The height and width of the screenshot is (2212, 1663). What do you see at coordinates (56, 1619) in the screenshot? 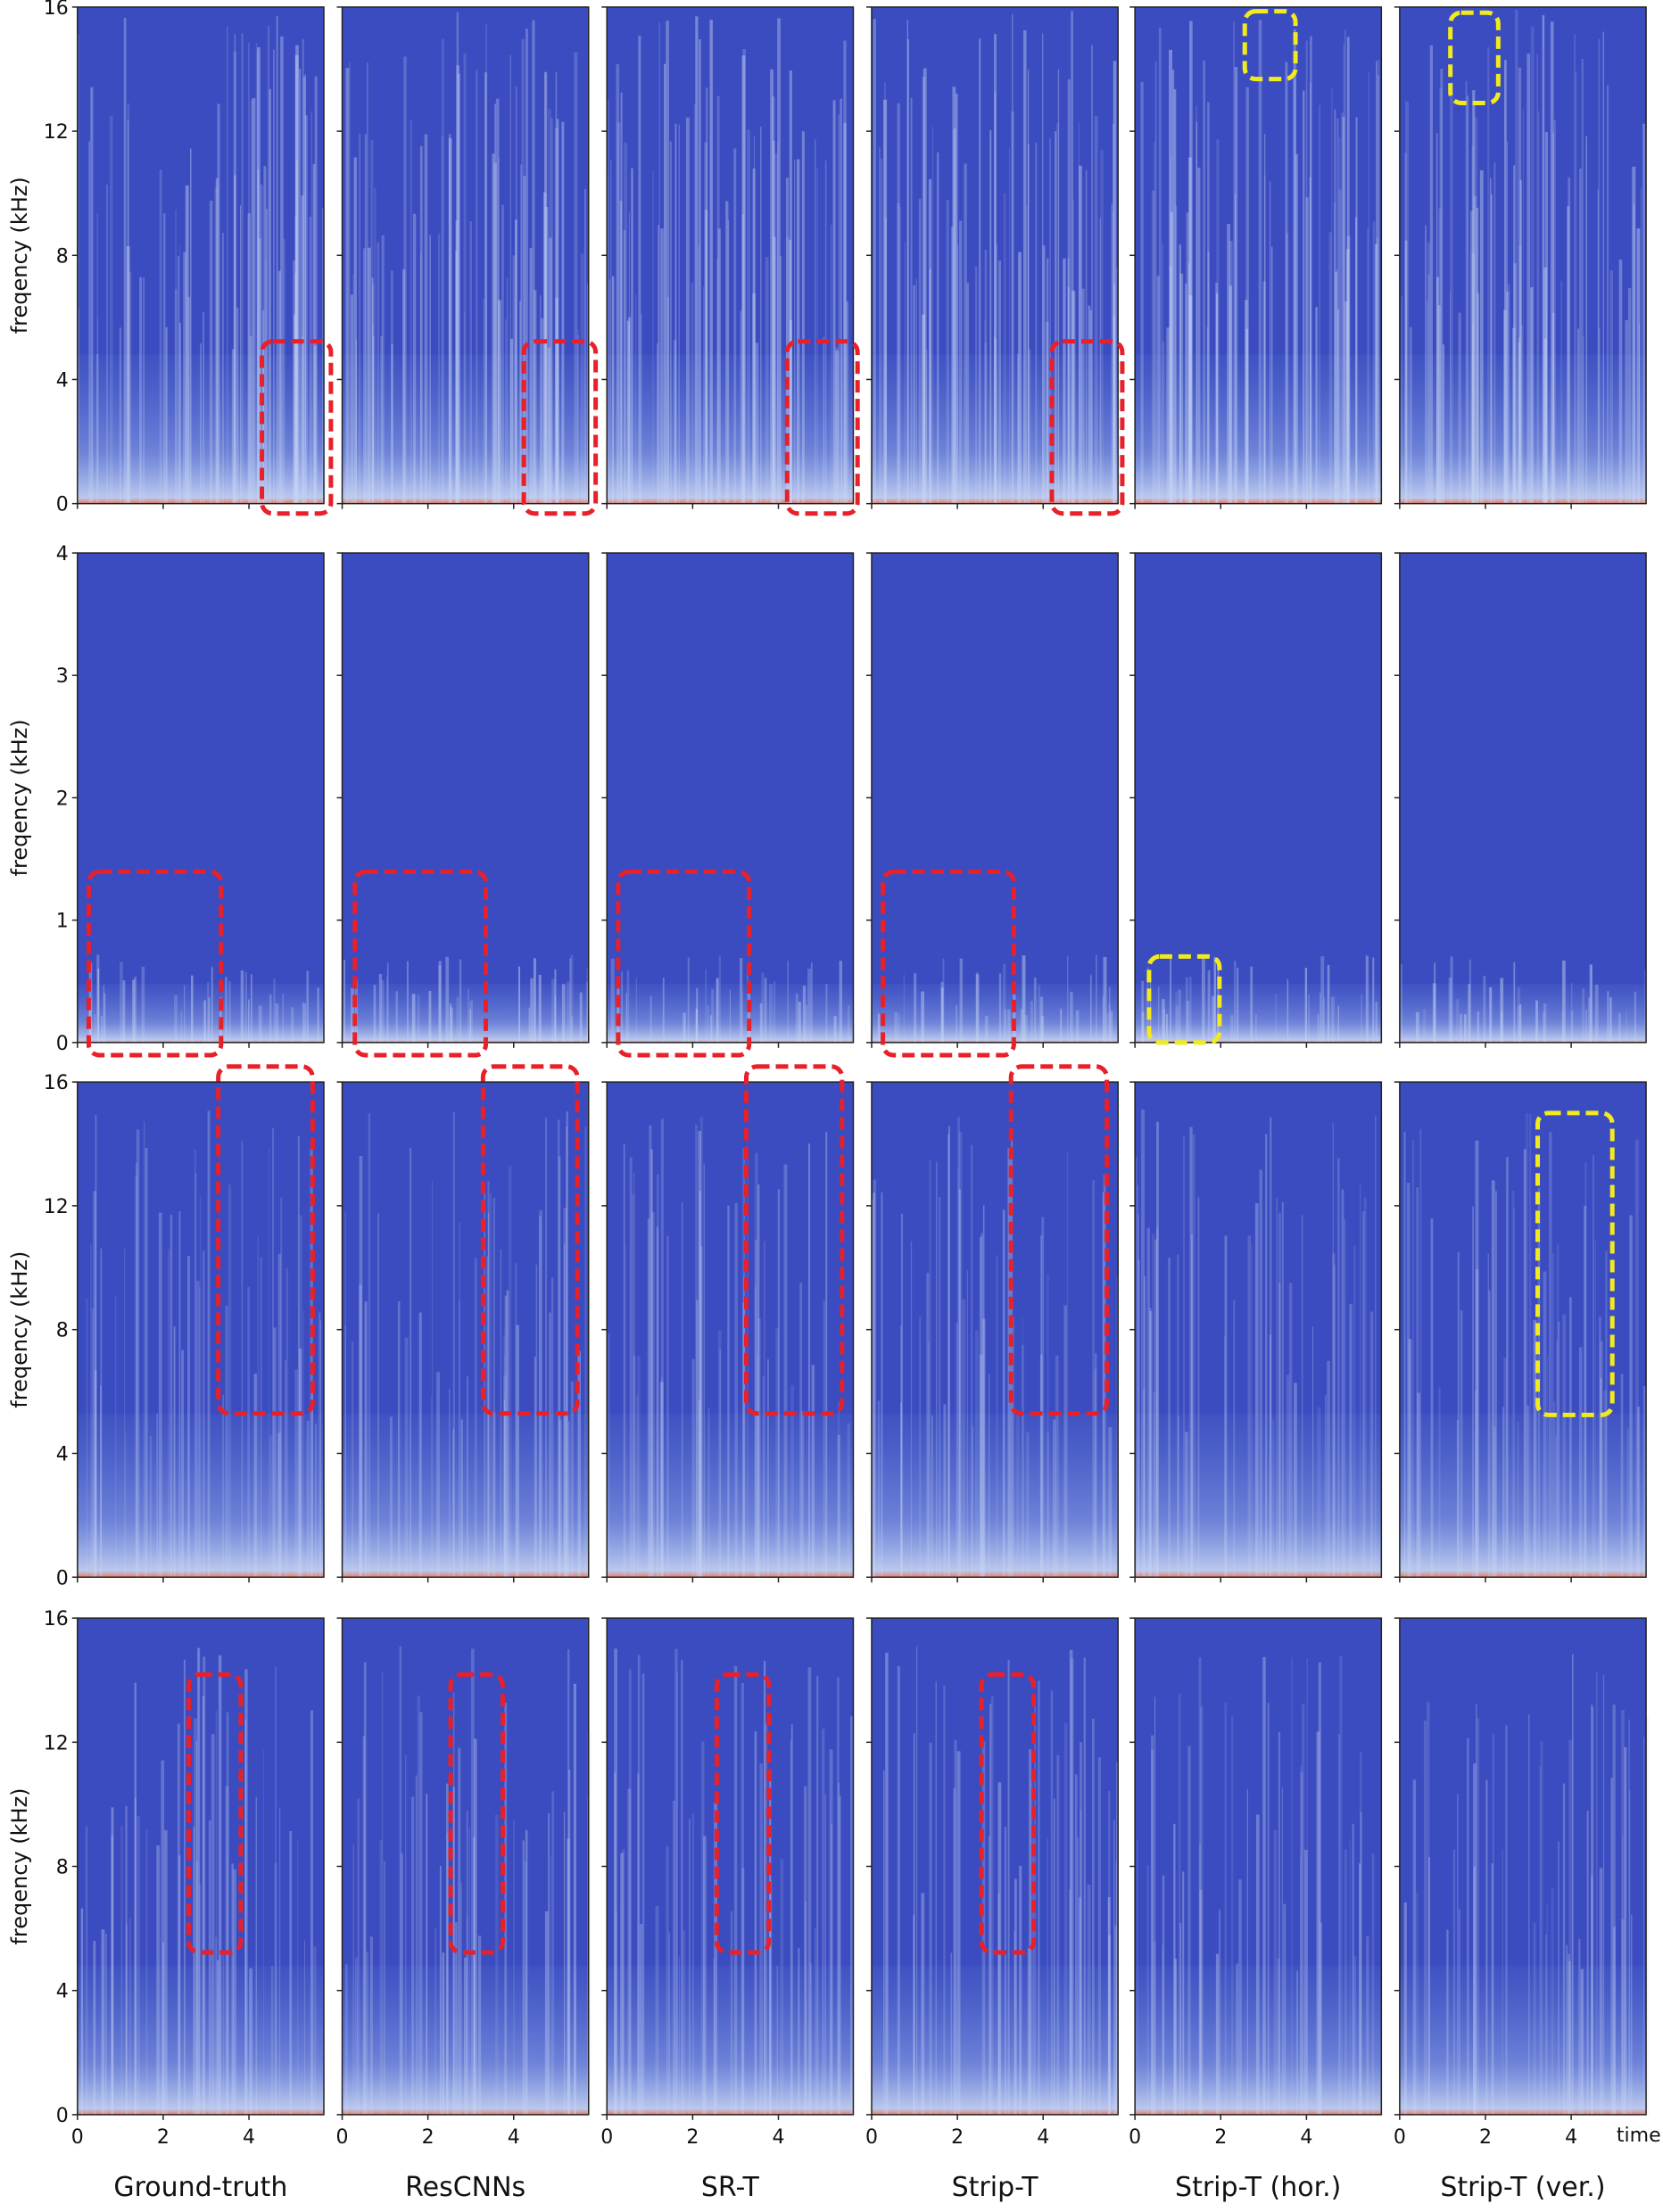
I see `y-tick-label: 16` at bounding box center [56, 1619].